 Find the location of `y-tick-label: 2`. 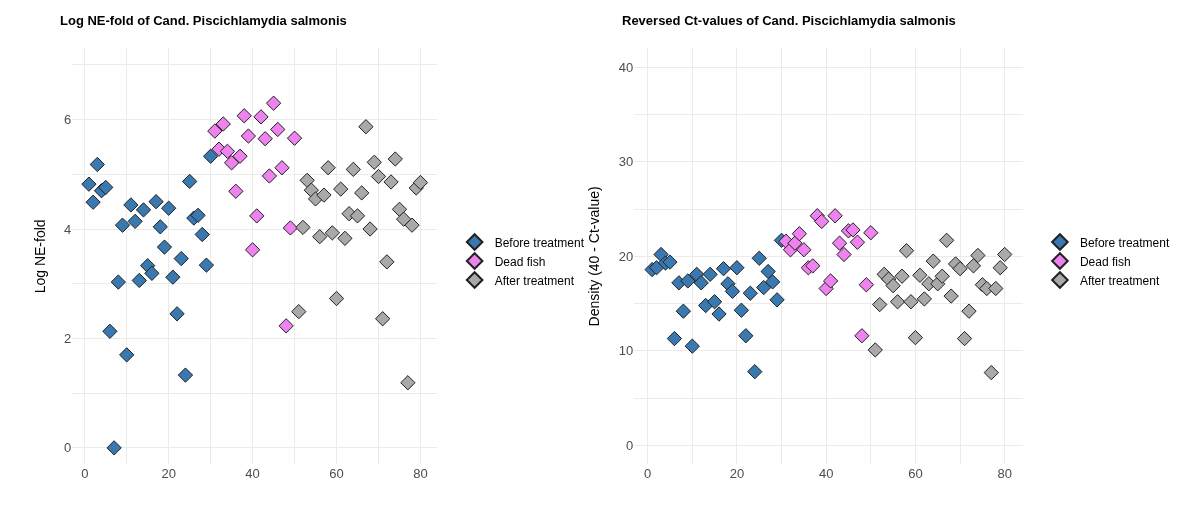

y-tick-label: 2 is located at coordinates (67, 338).